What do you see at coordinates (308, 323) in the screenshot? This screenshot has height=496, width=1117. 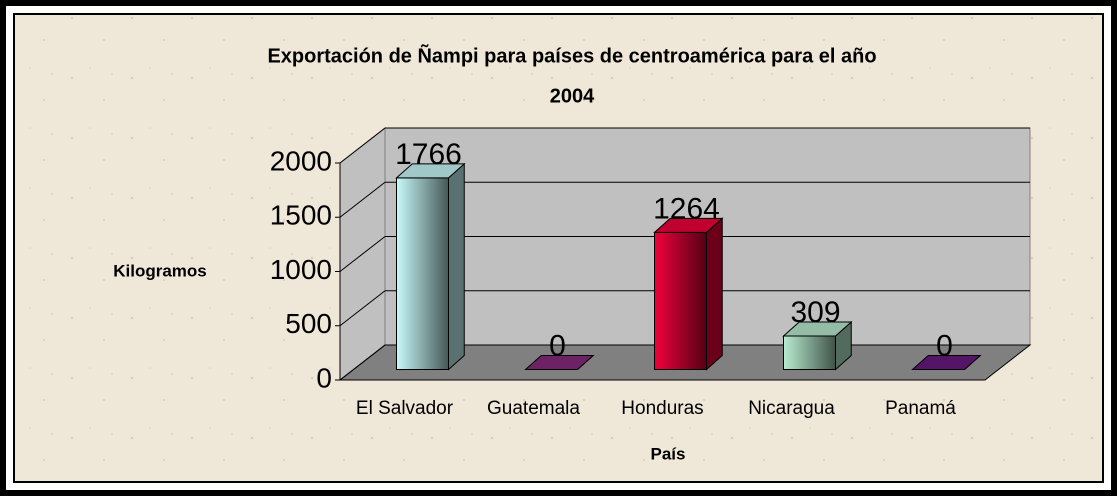 I see `y-tick-label: 500` at bounding box center [308, 323].